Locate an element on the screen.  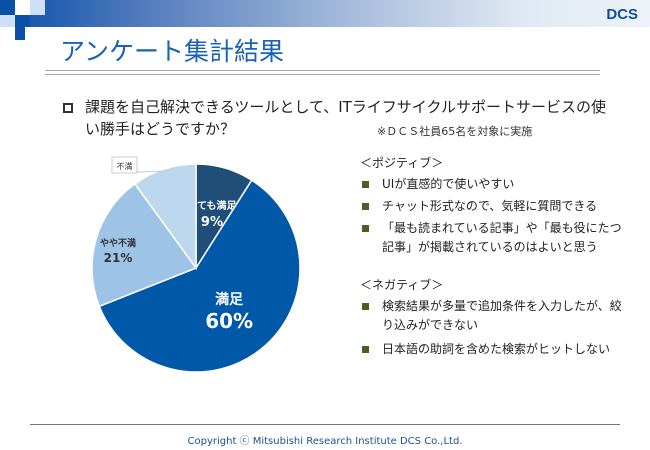
positive-item: 「最も読まれている記事」や「最も役にたつ記事」が掲載されているのはよいと思う is located at coordinates (495, 238).